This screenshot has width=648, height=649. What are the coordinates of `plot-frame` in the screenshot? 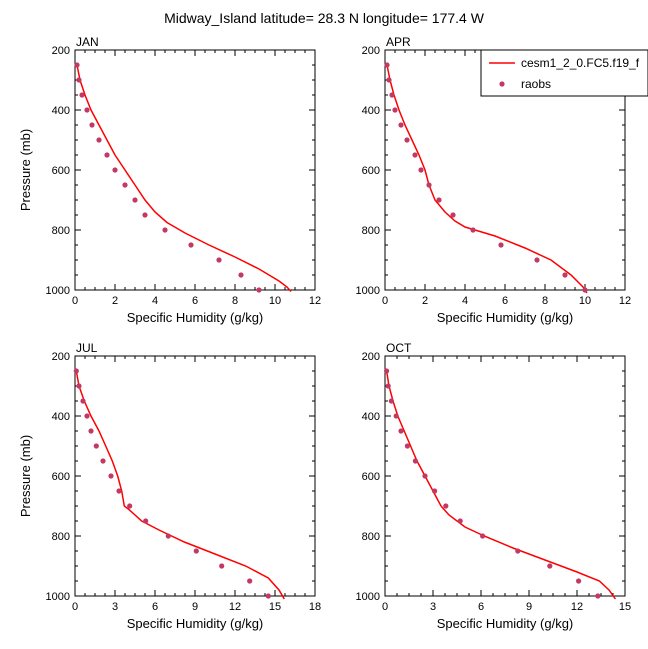 It's located at (505, 476).